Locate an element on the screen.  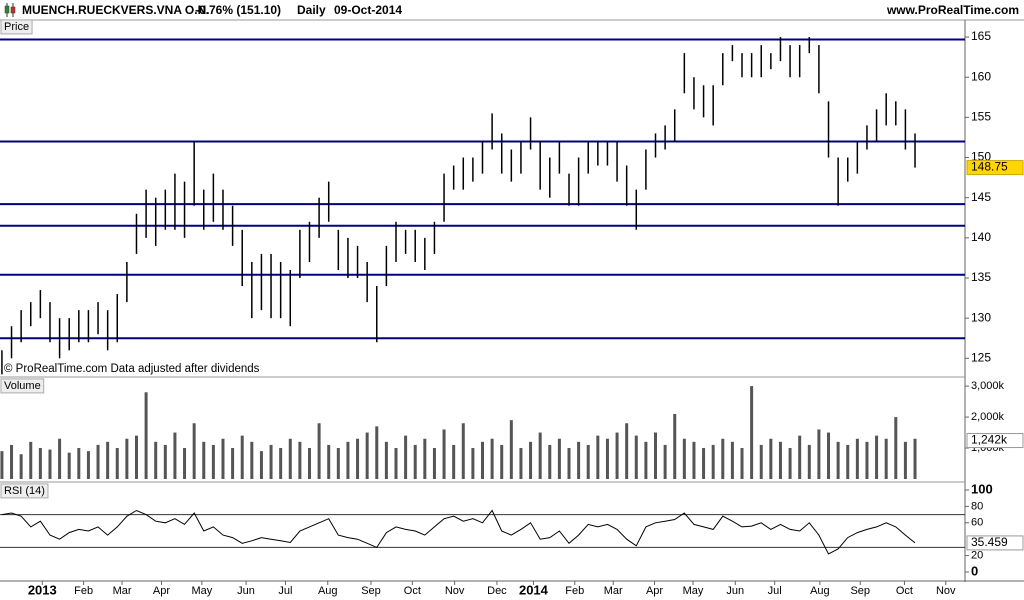
y-tick-label: 145 is located at coordinates (981, 197).